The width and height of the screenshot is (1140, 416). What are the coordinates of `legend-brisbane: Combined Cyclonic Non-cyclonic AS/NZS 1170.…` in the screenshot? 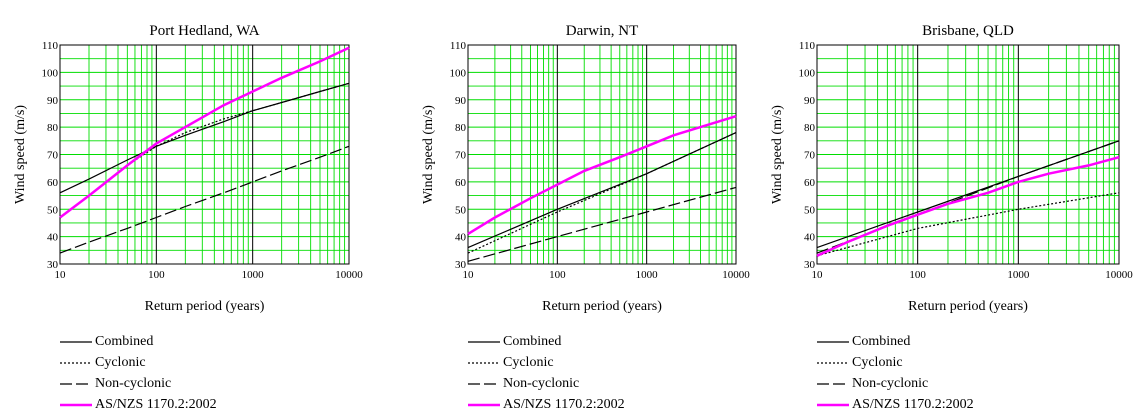 It's located at (895, 373).